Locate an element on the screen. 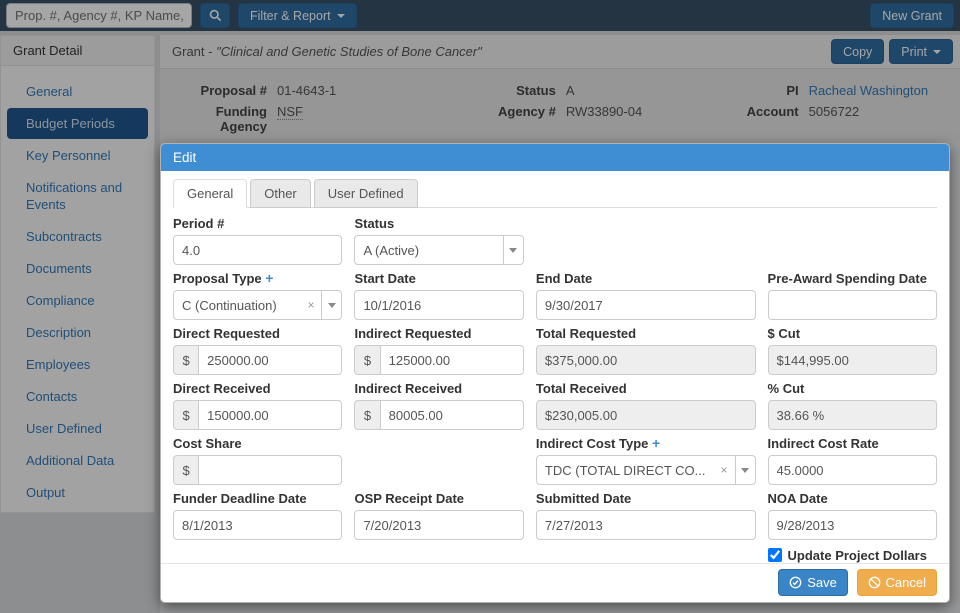 The width and height of the screenshot is (960, 613). update-project-dollars-field: Update Project Dollars is located at coordinates (852, 555).